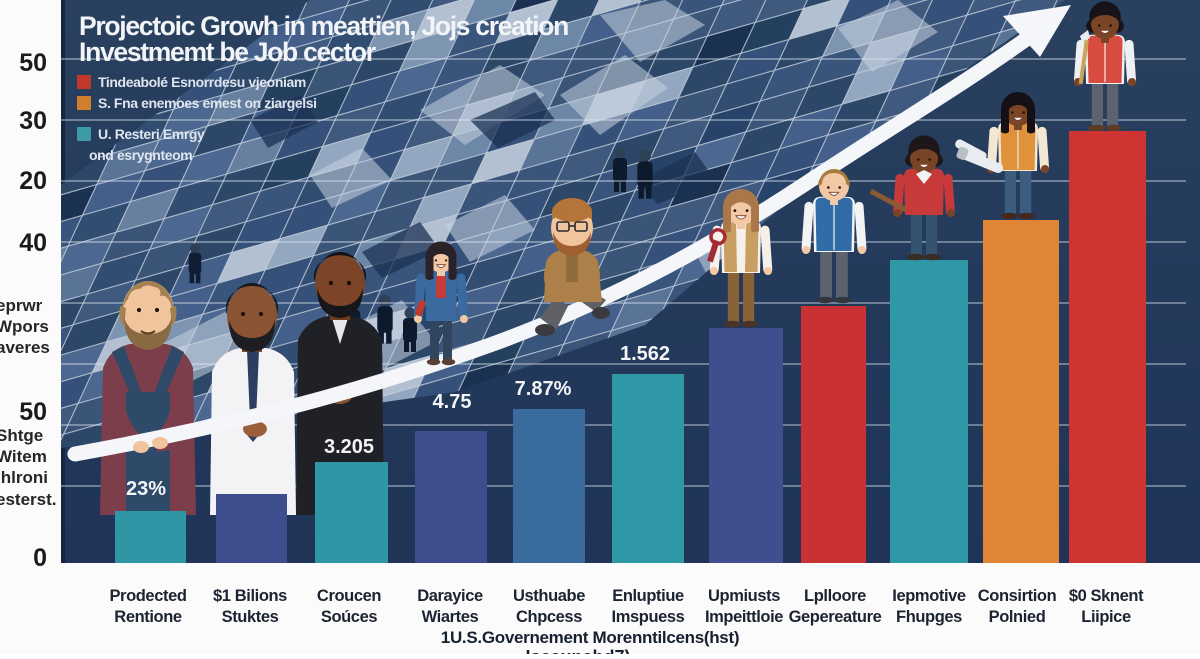 The width and height of the screenshot is (1200, 659). I want to click on svg-text: Usthuabe, so click(549, 596).